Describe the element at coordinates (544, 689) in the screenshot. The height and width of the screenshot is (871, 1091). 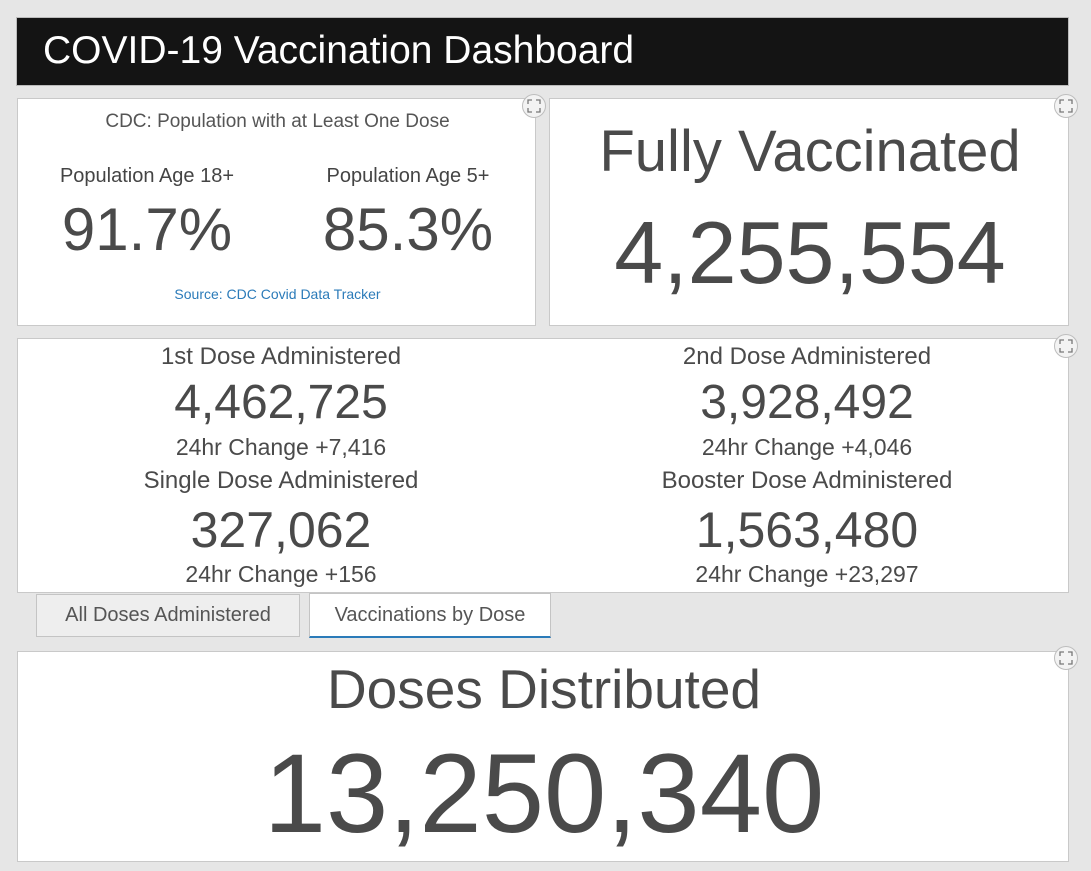
I see `doses-distributed-label: Doses Distributed` at that location.